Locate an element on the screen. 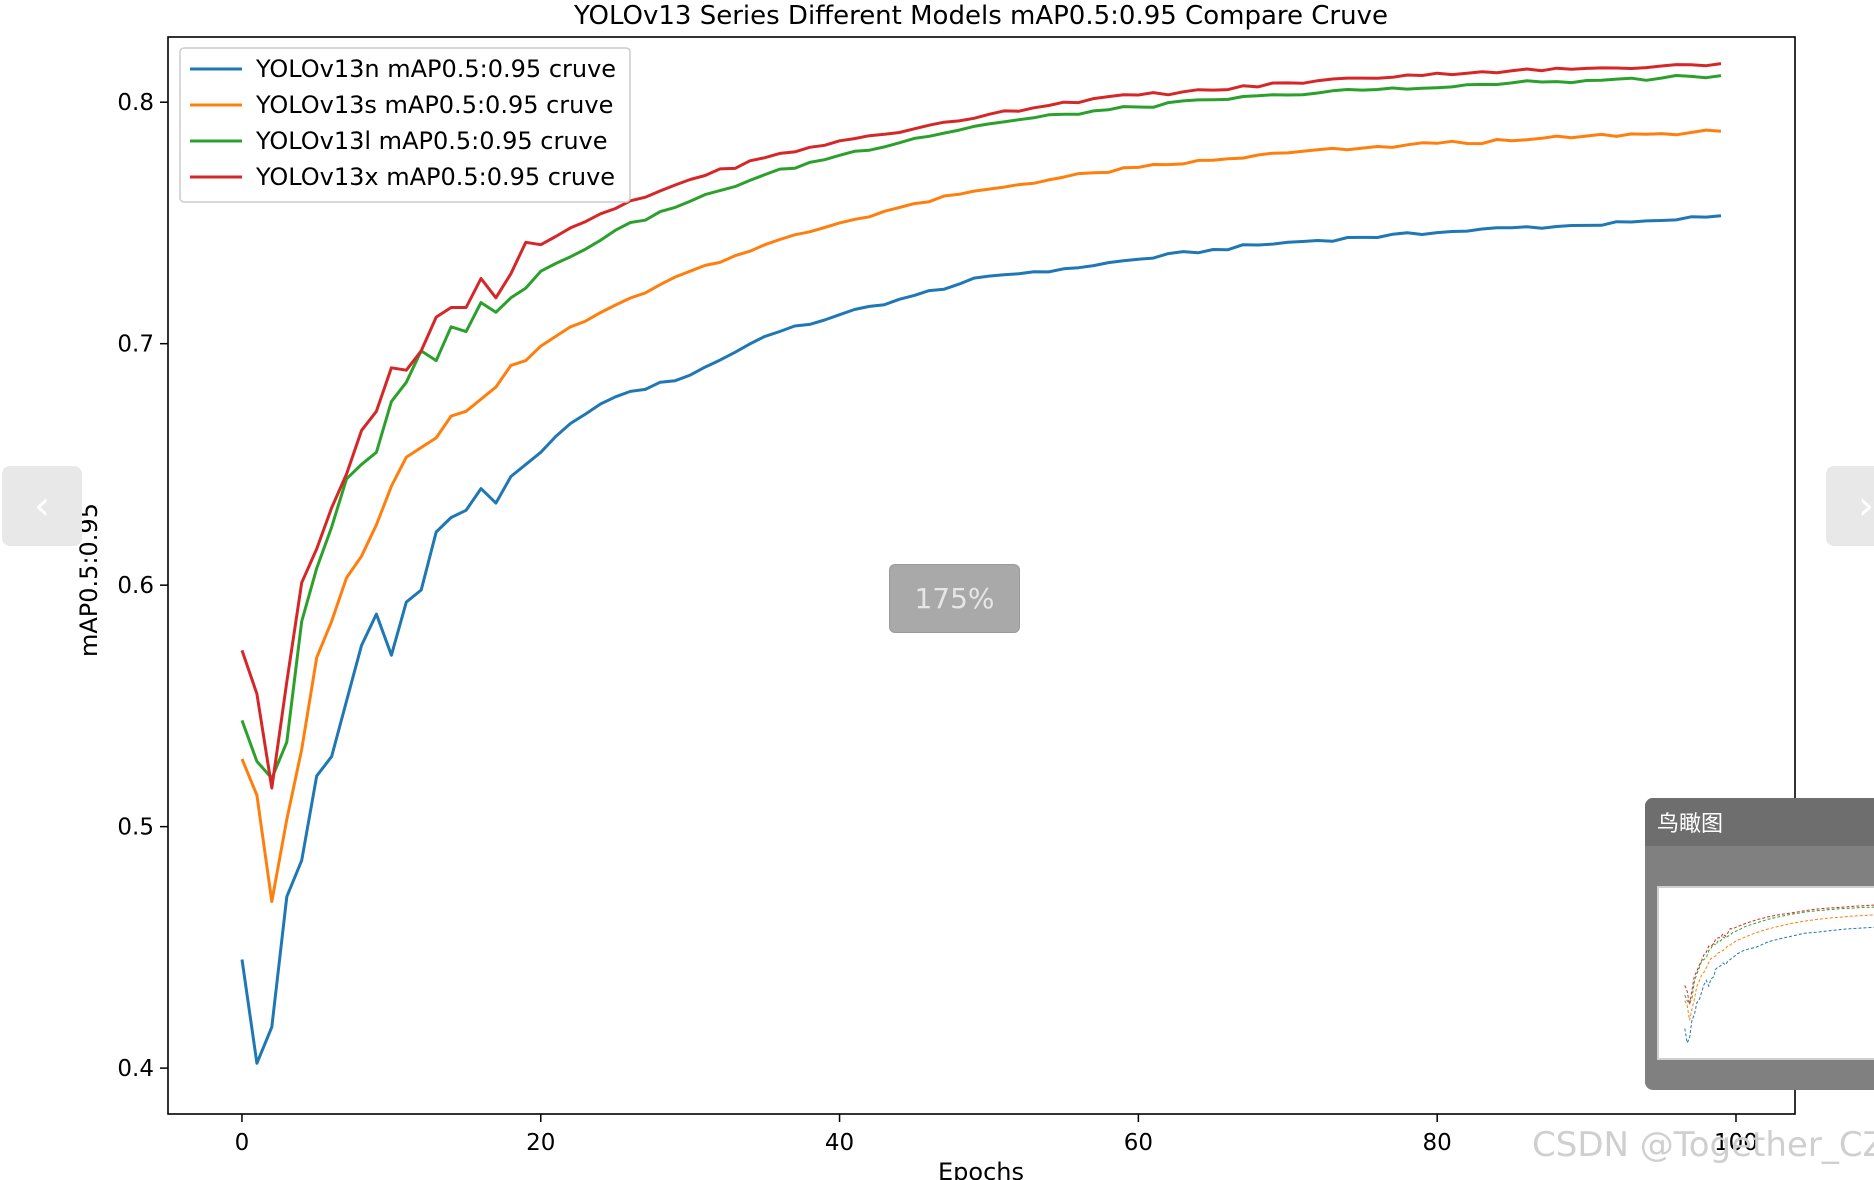 The height and width of the screenshot is (1180, 1874). legend-label: YOLOv13s mAP0.5:0.95 cruve is located at coordinates (434, 105).